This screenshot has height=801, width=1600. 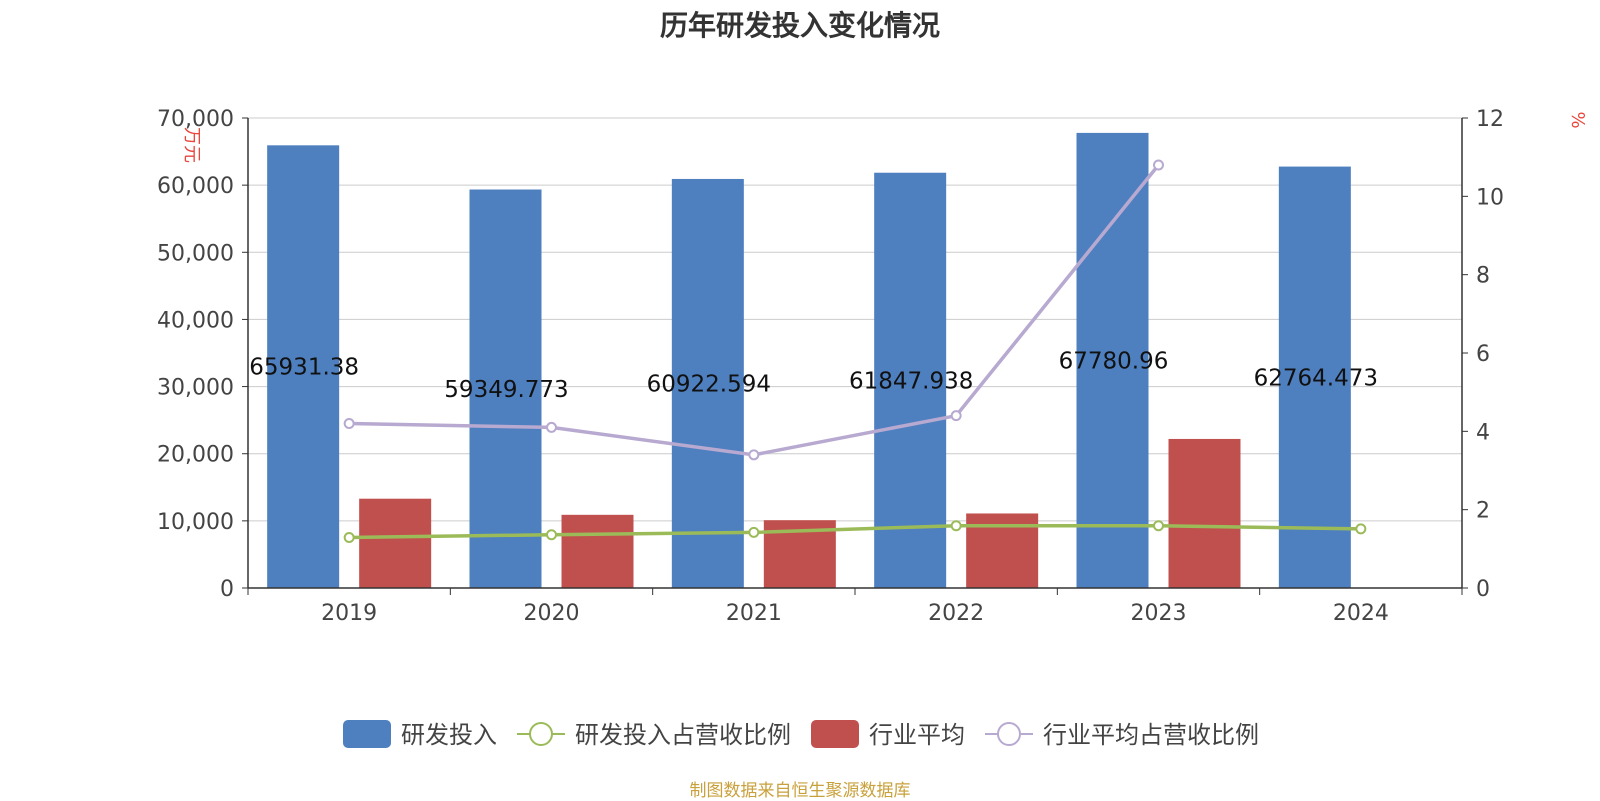 I want to click on y-left-axis-label: 万元, so click(x=191, y=145).